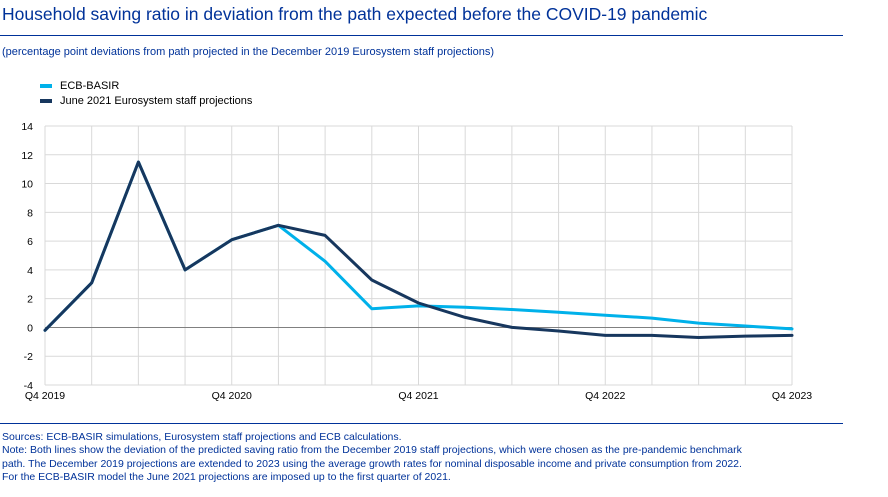  What do you see at coordinates (27, 156) in the screenshot?
I see `y-tick-label: 12` at bounding box center [27, 156].